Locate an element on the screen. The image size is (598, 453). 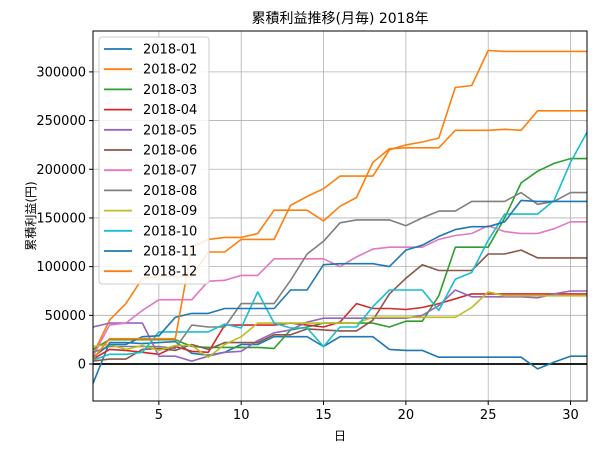
legend-box is located at coordinates (154, 160).